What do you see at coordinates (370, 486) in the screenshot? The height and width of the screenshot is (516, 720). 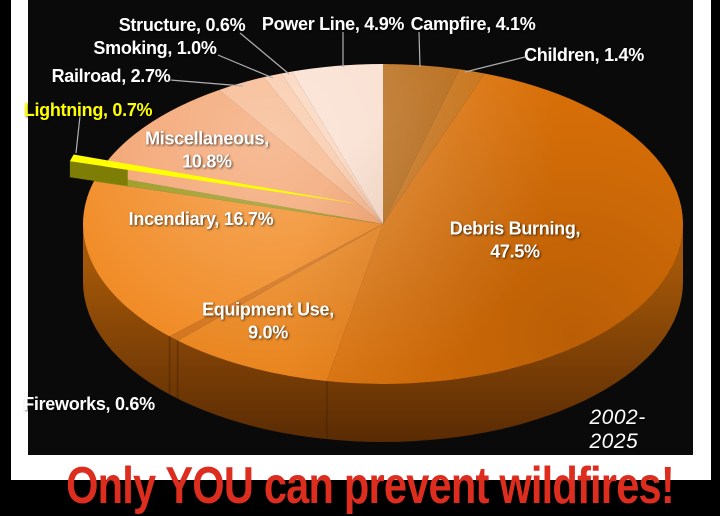 I see `footer-slogan: Only YOU can prevent wildfires!` at bounding box center [370, 486].